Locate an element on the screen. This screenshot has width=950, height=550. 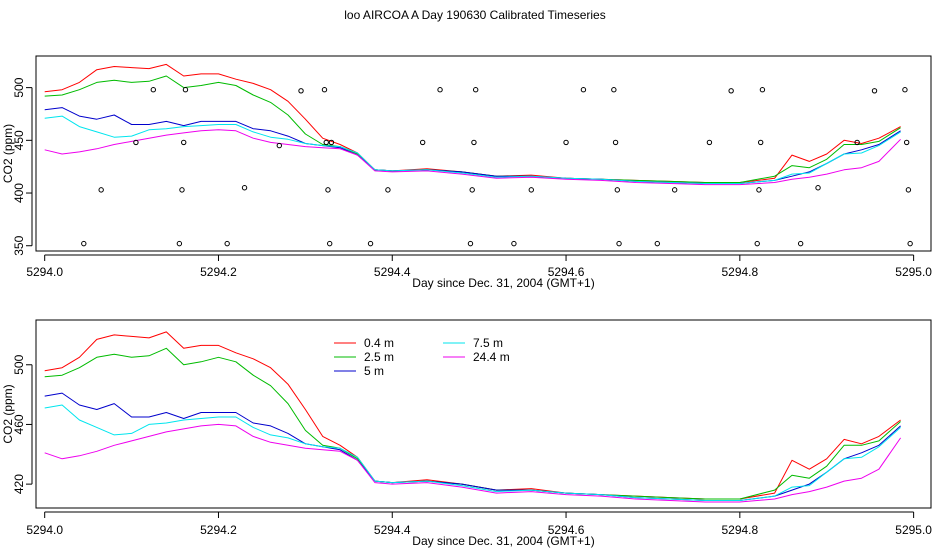
y-axis: 420 460 500 CO2 (ppm) is located at coordinates (17, 424).